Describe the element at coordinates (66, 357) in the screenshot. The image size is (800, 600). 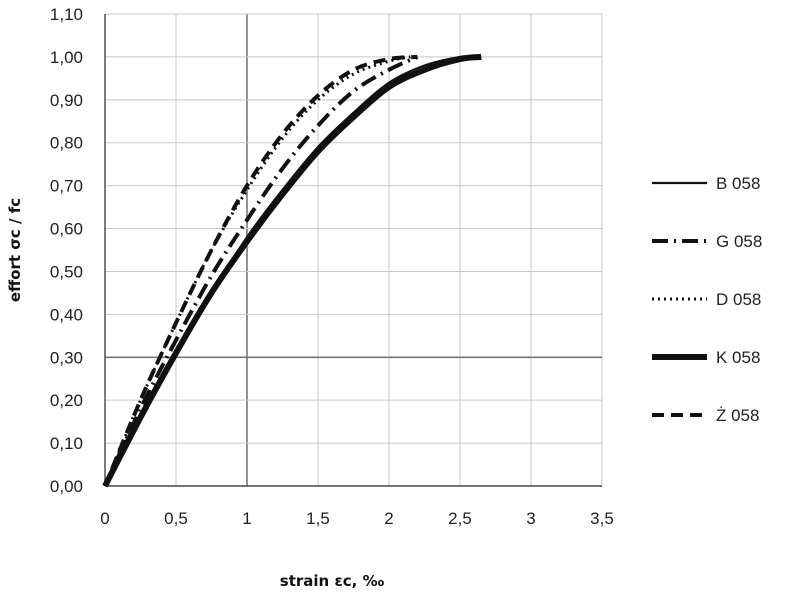
I see `y-tick-label: 0,30` at that location.